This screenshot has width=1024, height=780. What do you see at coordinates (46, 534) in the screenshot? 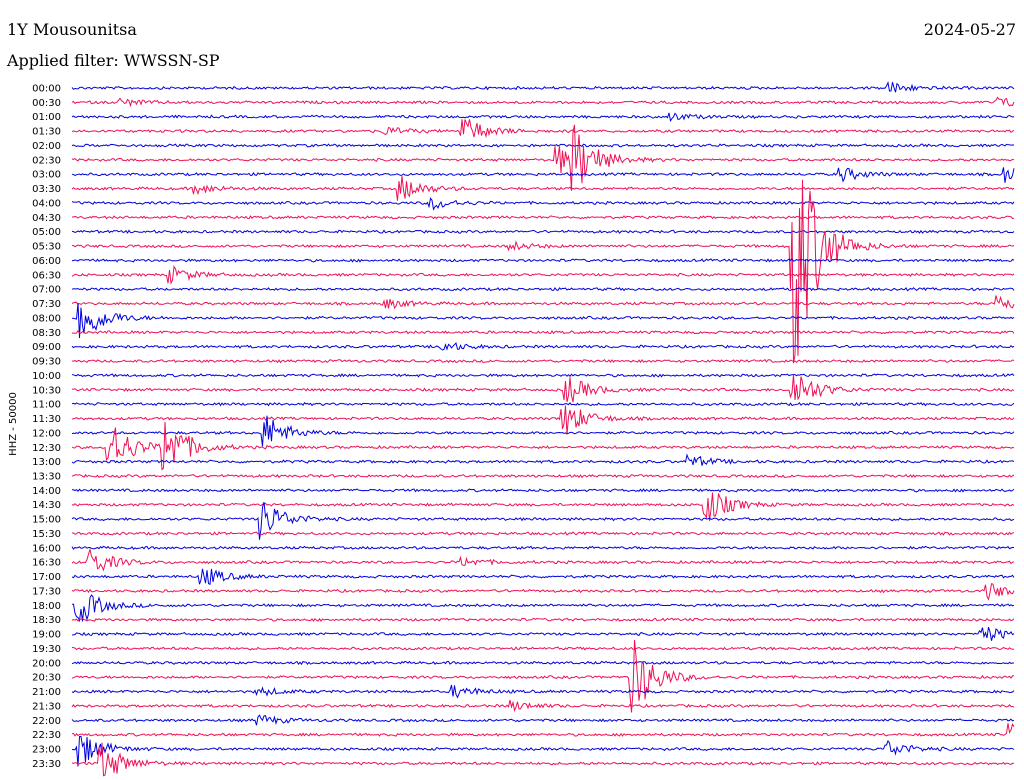
I see `time-tick-label: 15:30` at bounding box center [46, 534].